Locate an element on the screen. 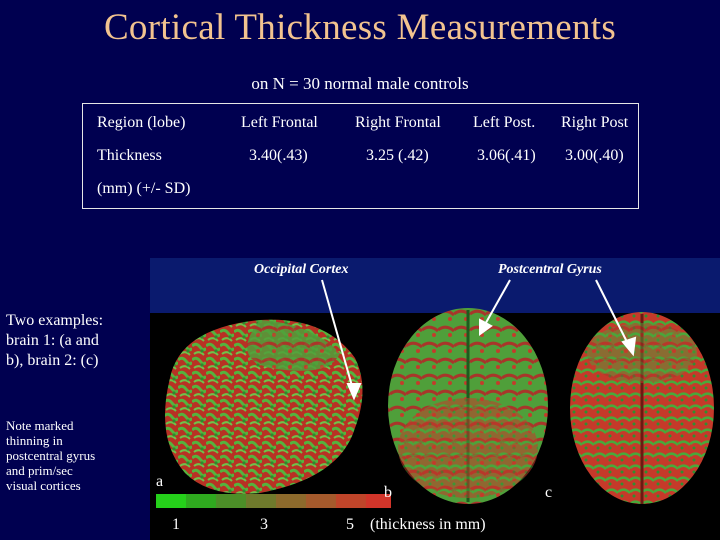 The height and width of the screenshot is (540, 720). note-line-1: Note marked is located at coordinates (40, 425).